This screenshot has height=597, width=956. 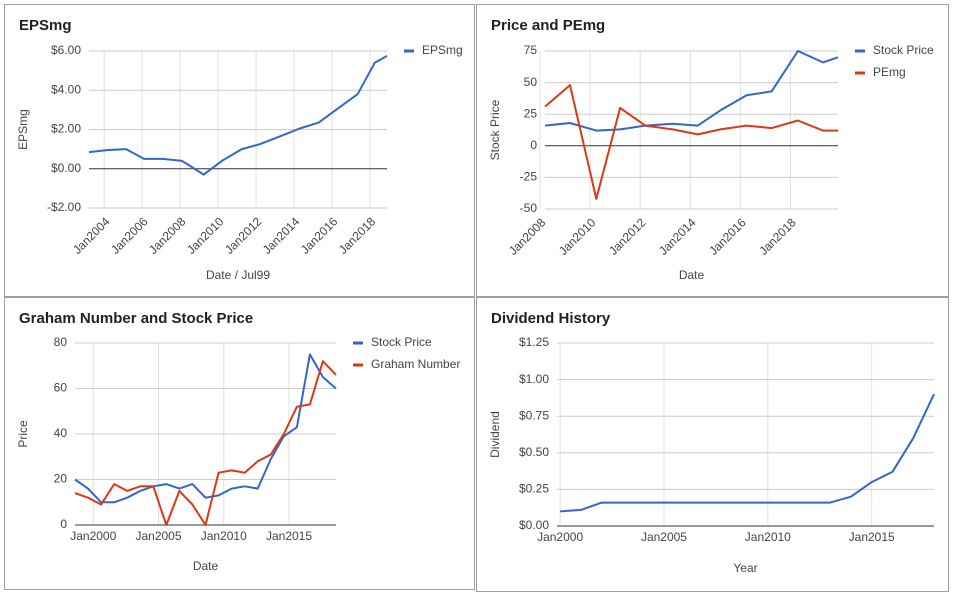 What do you see at coordinates (64, 207) in the screenshot?
I see `y-tick-label: -$2.00` at bounding box center [64, 207].